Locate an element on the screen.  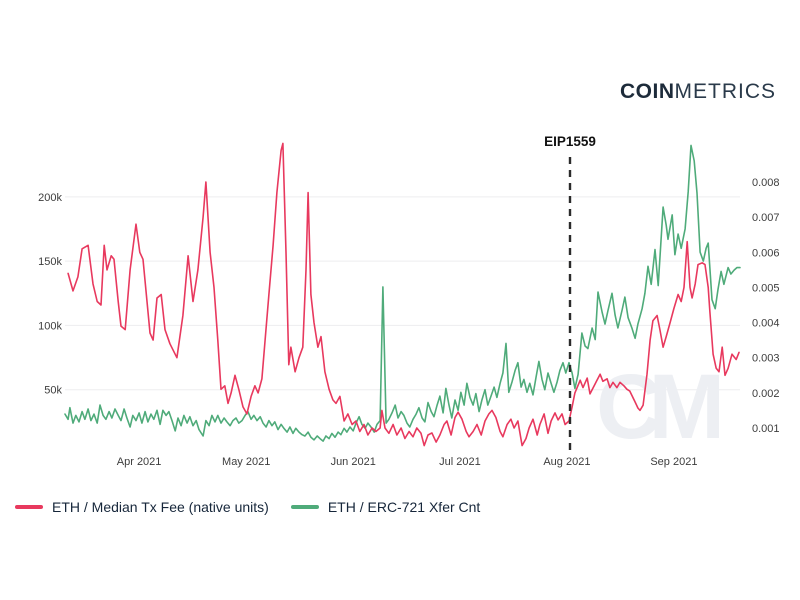
x-axis-tick-label: Jul 2021 is located at coordinates (460, 462).